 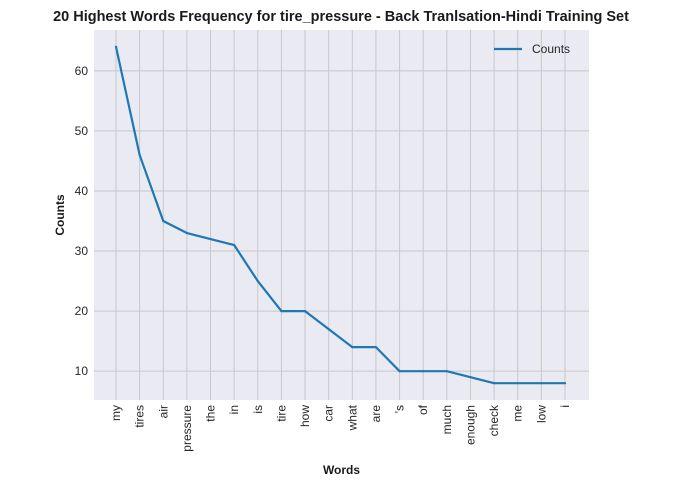 I want to click on y-tick-label: 20, so click(x=82, y=311).